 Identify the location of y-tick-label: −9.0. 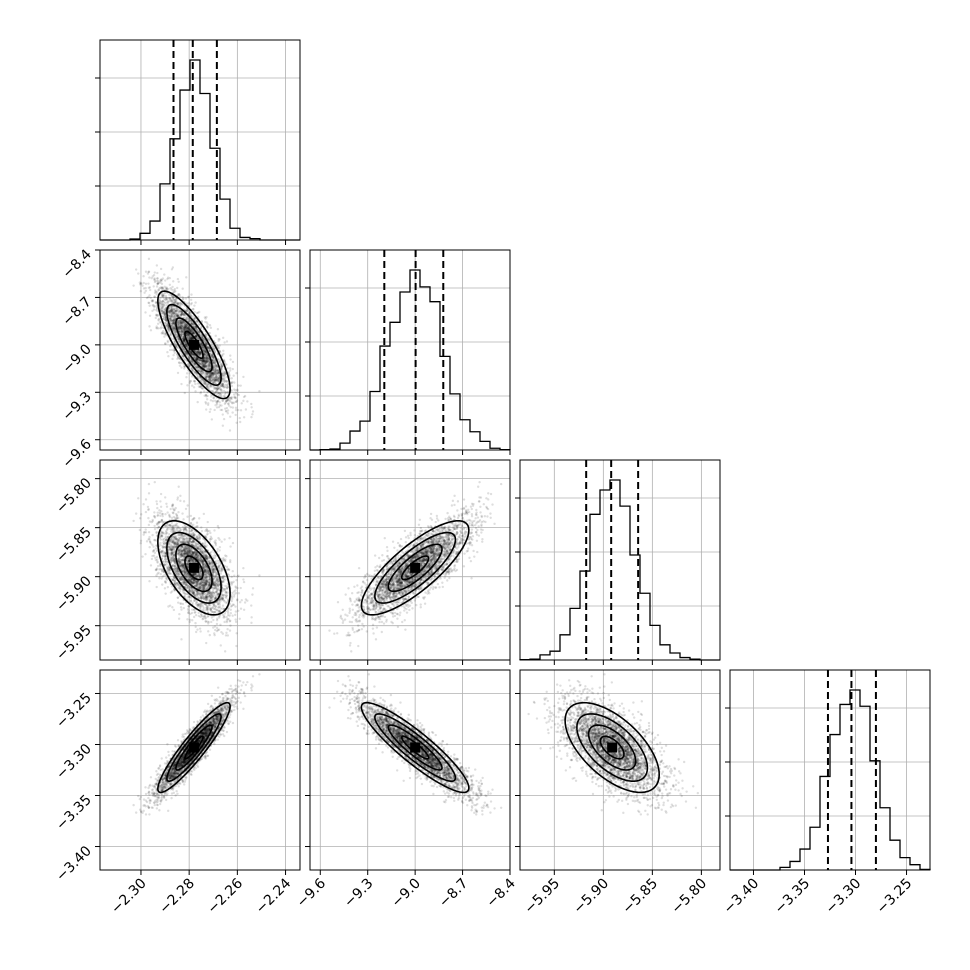
(76, 358).